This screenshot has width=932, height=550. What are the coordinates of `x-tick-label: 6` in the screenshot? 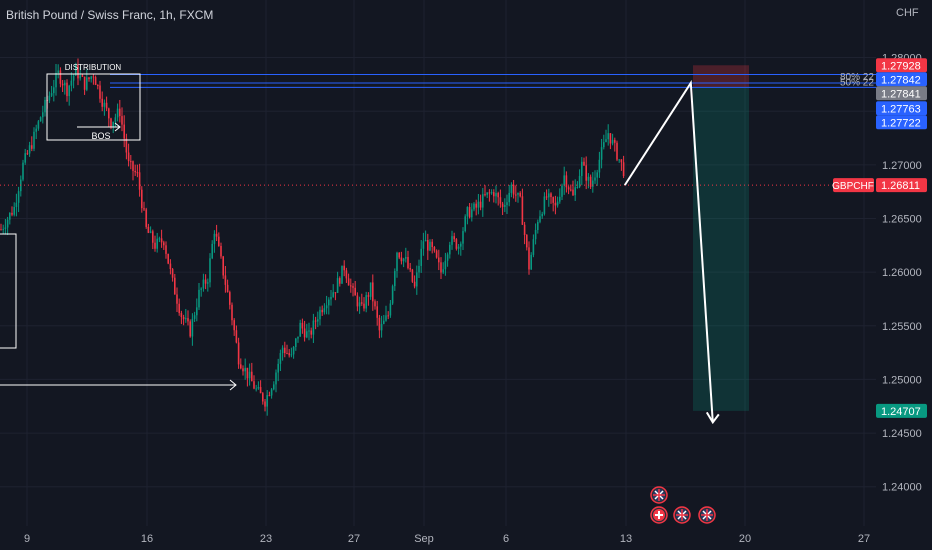 It's located at (506, 539).